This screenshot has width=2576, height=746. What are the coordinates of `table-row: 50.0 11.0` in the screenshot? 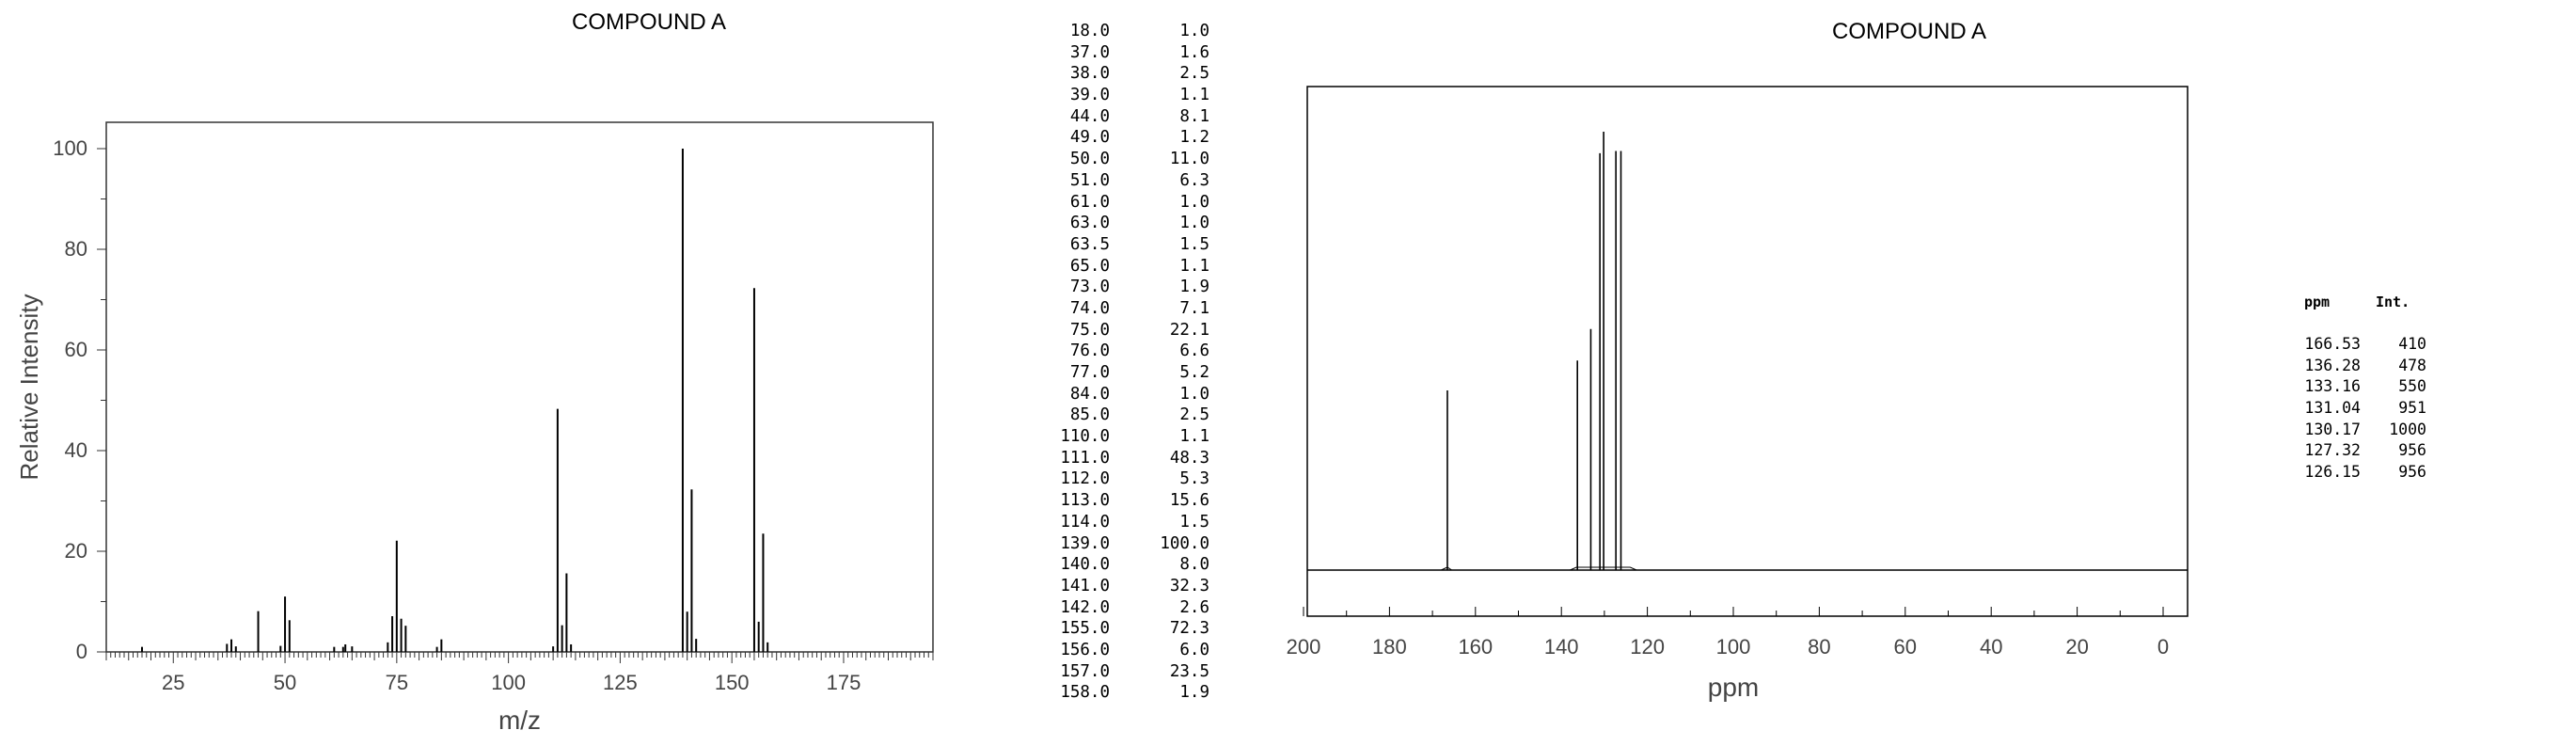 It's located at (1122, 159).